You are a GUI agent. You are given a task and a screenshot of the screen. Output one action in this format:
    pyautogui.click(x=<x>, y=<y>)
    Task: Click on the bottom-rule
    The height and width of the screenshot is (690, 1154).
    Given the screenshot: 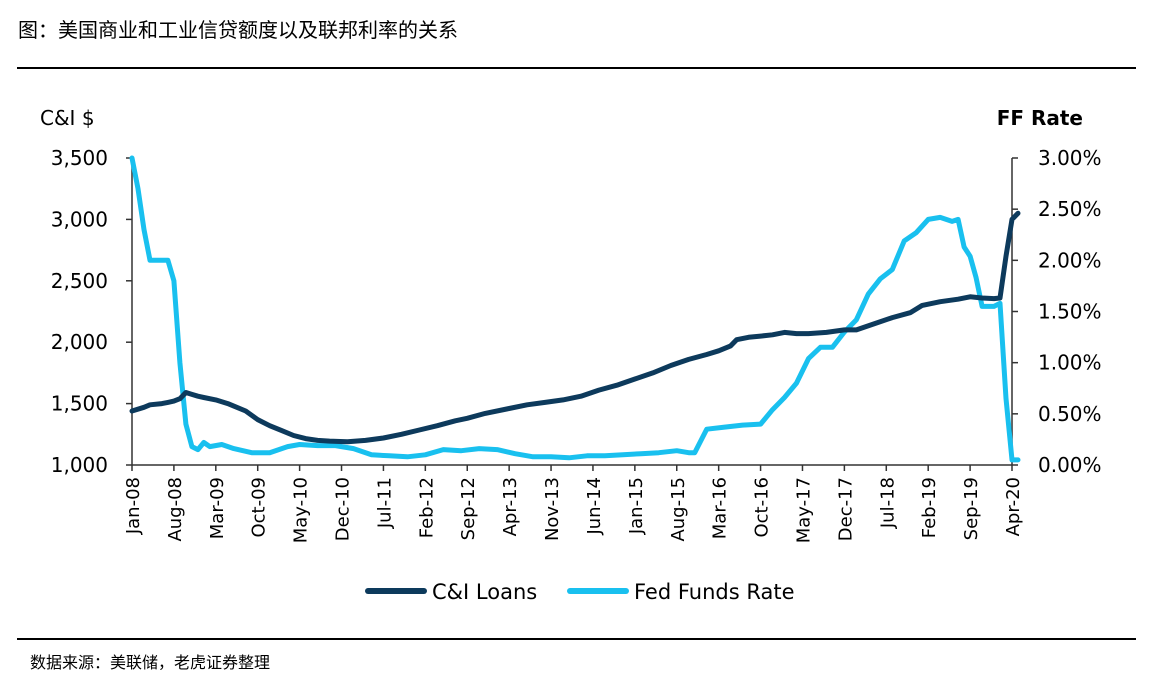 What is the action you would take?
    pyautogui.click(x=576, y=639)
    